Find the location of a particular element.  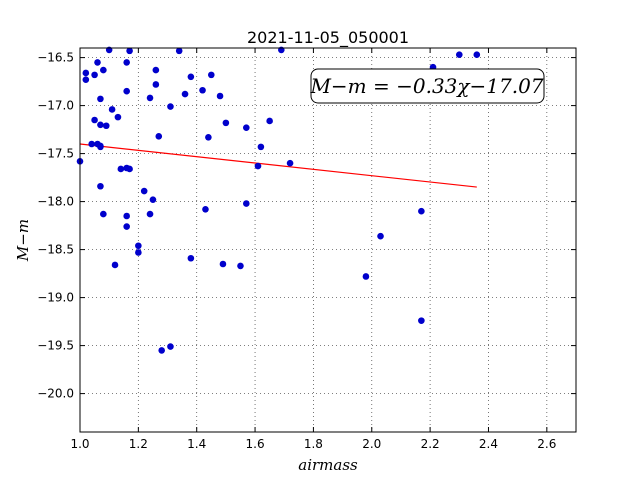

x-tick-label: 1.4 is located at coordinates (196, 444).